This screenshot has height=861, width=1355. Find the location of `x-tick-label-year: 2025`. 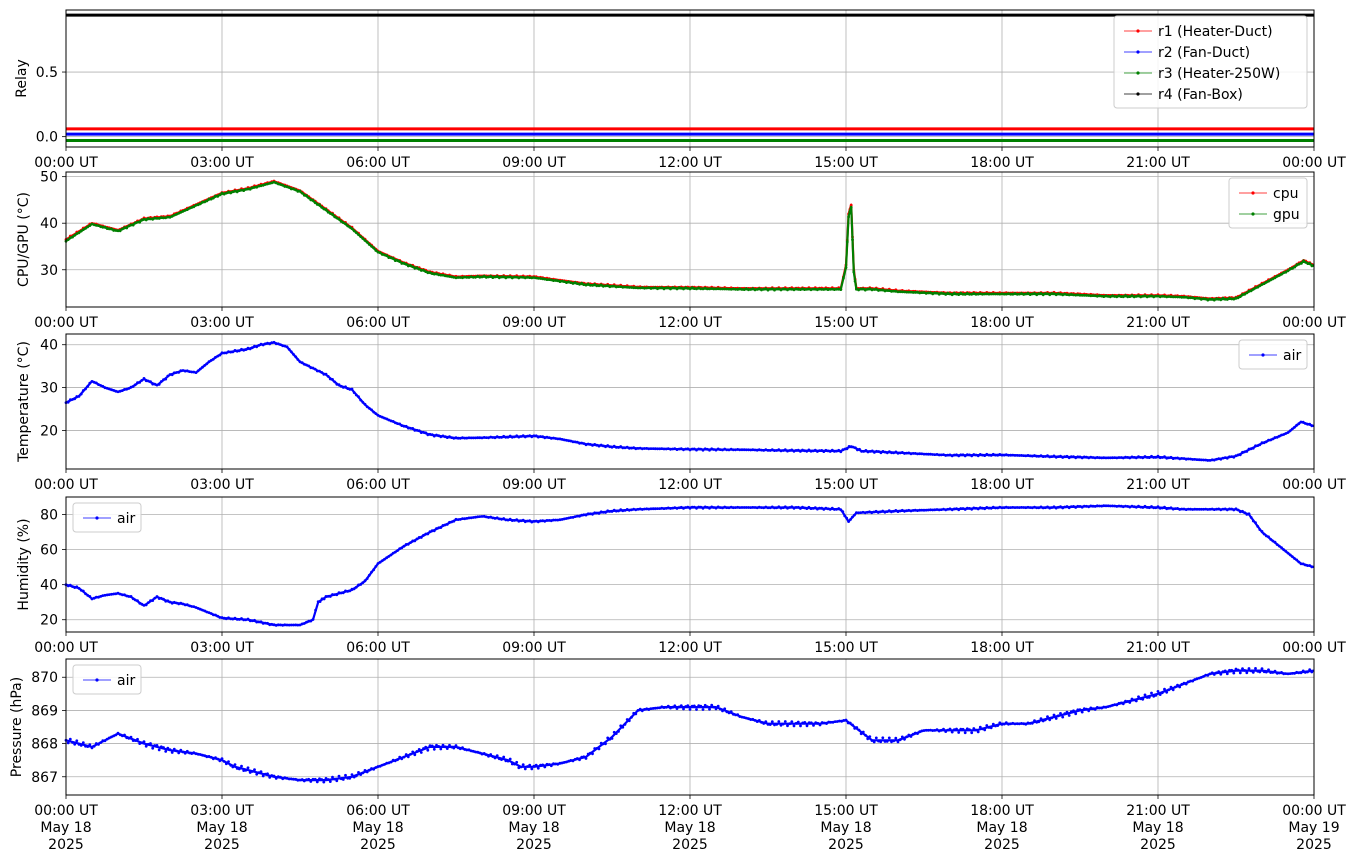

x-tick-label-year: 2025 is located at coordinates (1002, 845).